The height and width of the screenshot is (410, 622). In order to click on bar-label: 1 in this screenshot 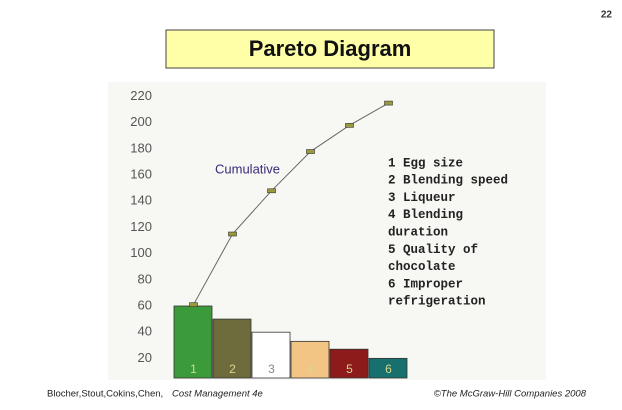, I will do `click(193, 369)`.